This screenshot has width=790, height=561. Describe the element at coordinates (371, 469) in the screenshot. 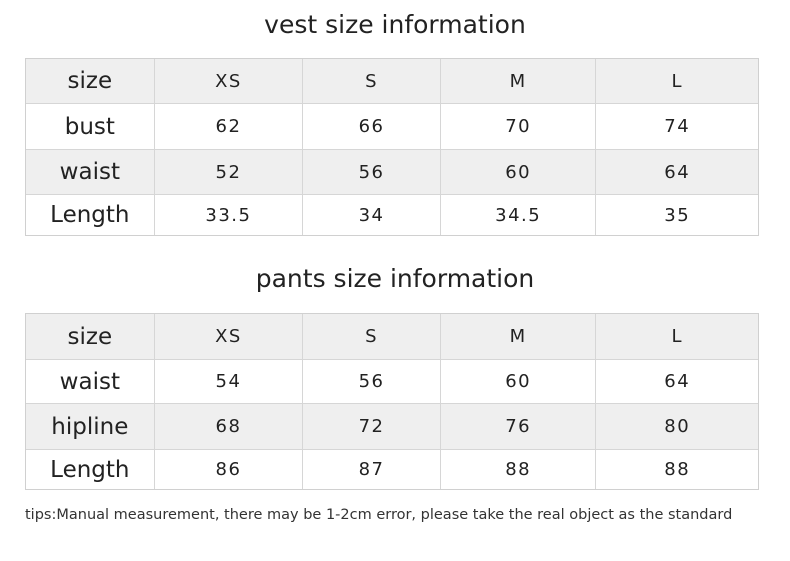

I see `table-cell: 87` at that location.